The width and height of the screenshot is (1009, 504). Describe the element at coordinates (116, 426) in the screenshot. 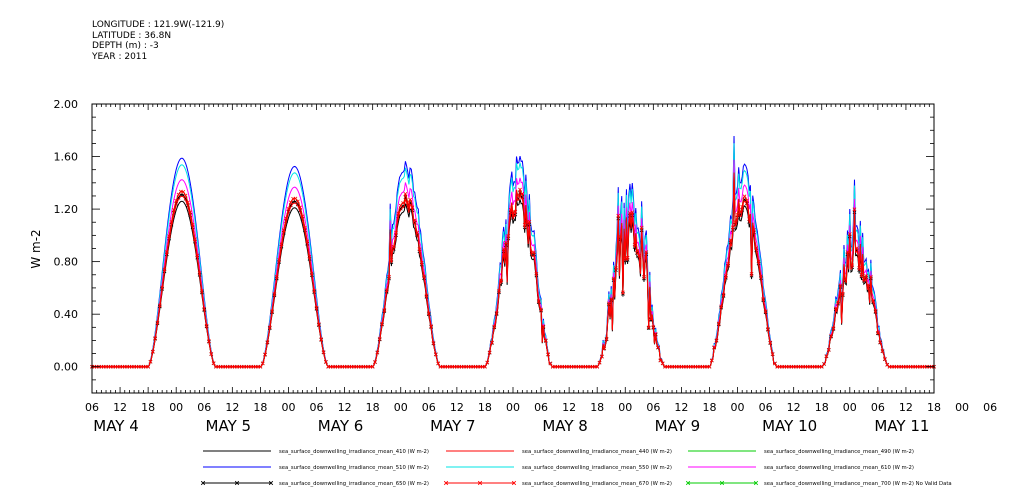

I see `date-label: MAY 4` at that location.